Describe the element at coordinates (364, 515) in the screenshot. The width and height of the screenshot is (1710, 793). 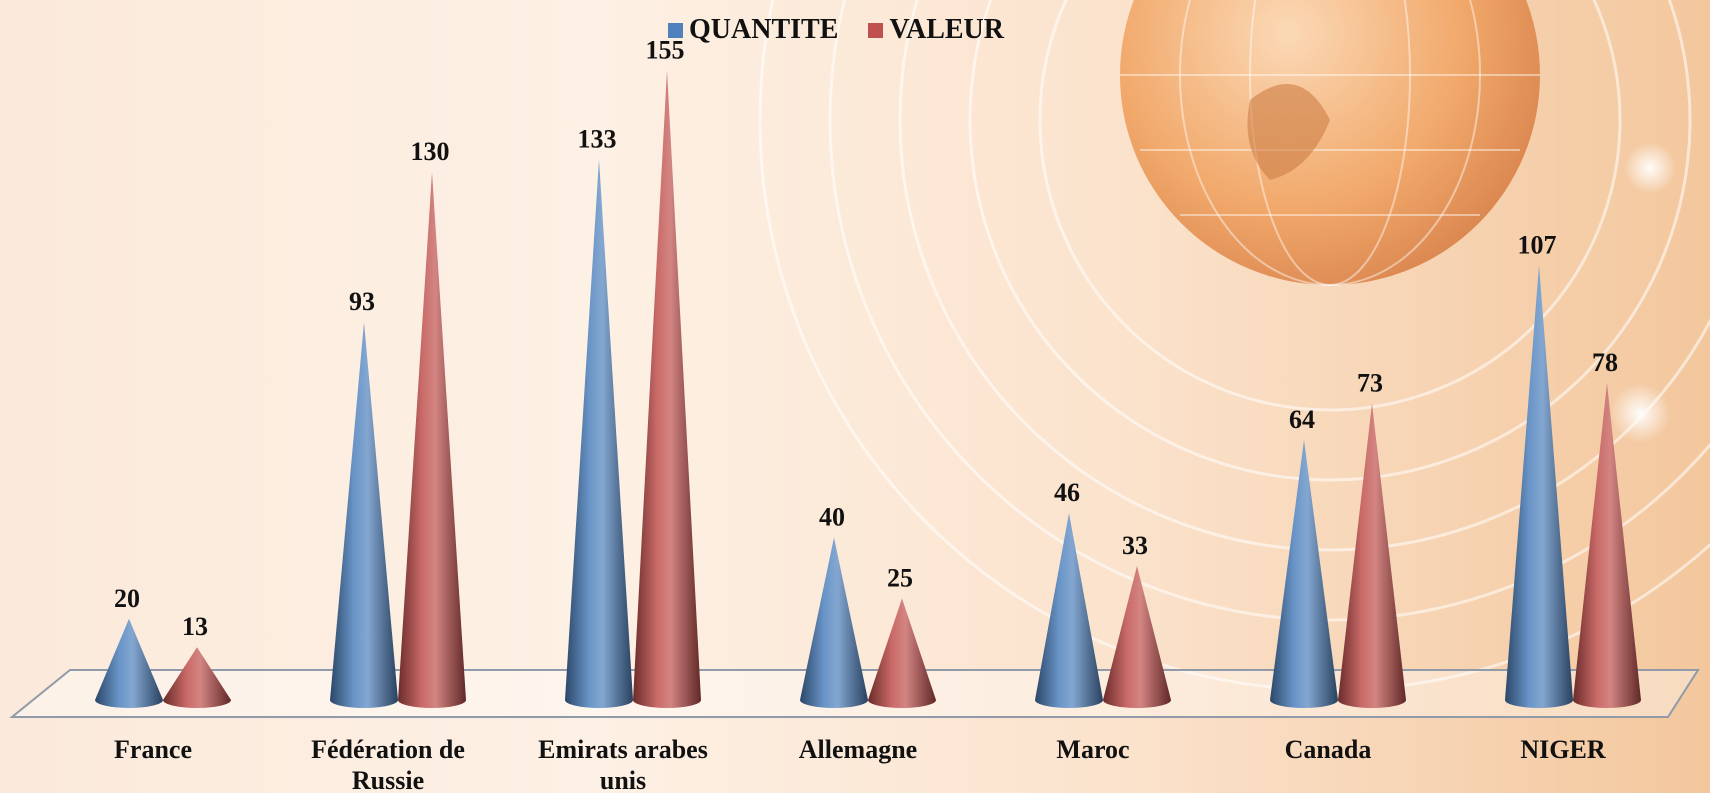
I see `cone-quantite-federation-de-russie` at that location.